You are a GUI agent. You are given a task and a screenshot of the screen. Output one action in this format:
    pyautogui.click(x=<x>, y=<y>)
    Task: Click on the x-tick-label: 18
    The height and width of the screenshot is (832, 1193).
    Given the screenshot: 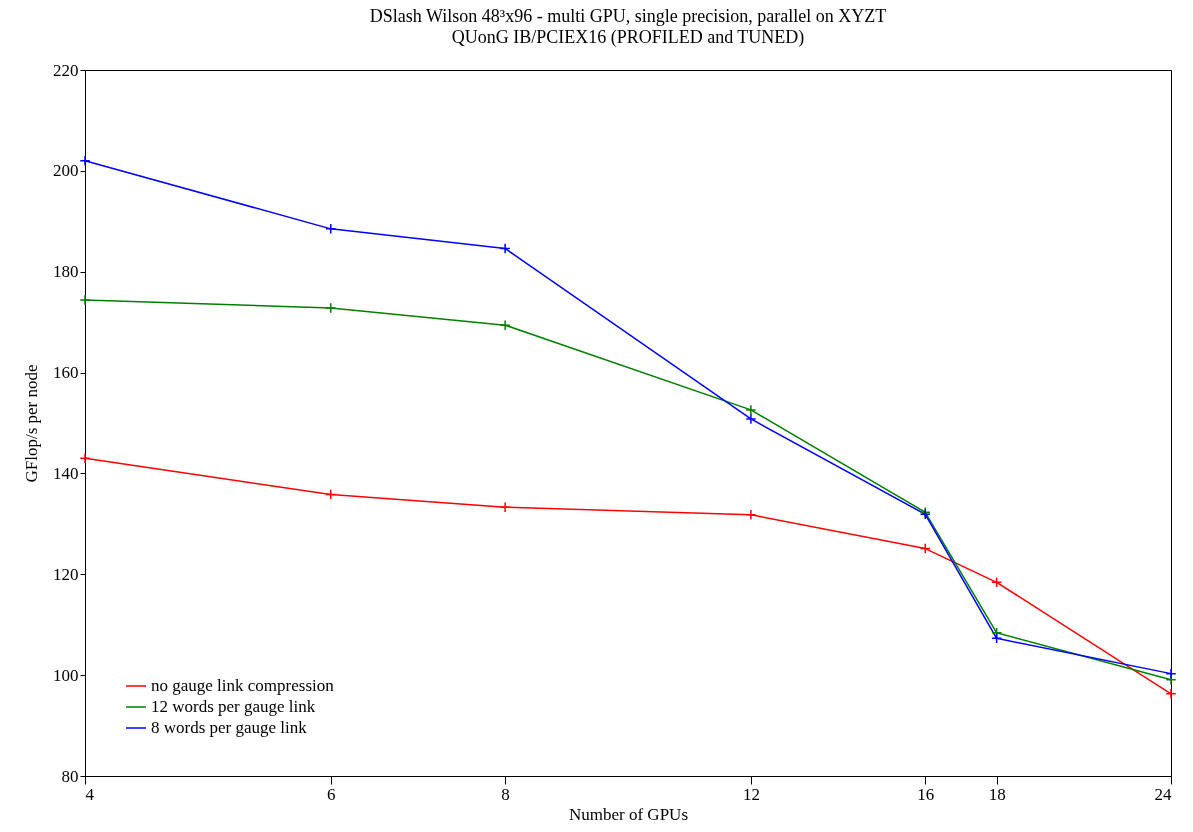 What is the action you would take?
    pyautogui.click(x=997, y=794)
    